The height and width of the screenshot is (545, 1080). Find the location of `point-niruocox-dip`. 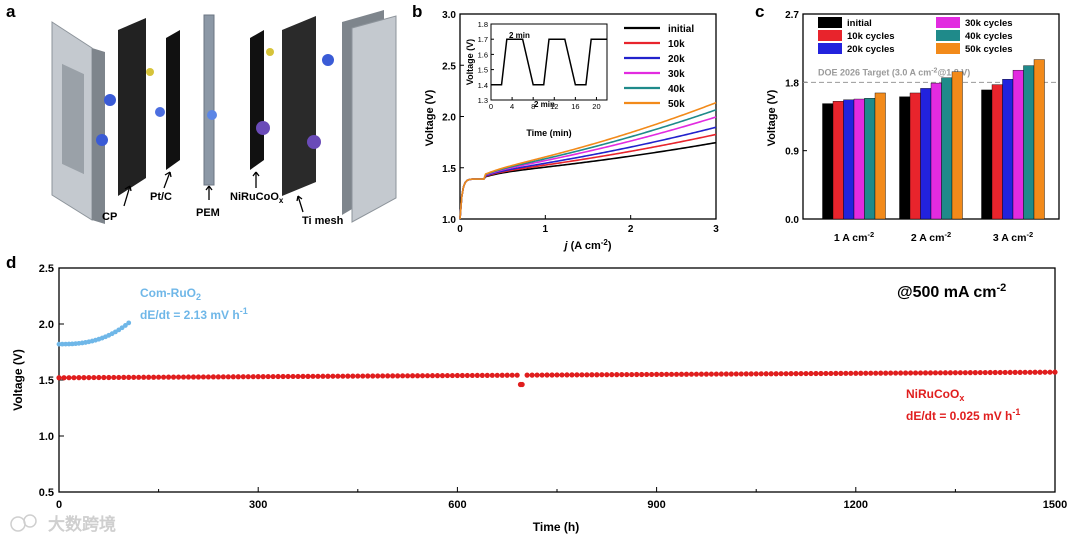

point-niruocox-dip is located at coordinates (520, 384).